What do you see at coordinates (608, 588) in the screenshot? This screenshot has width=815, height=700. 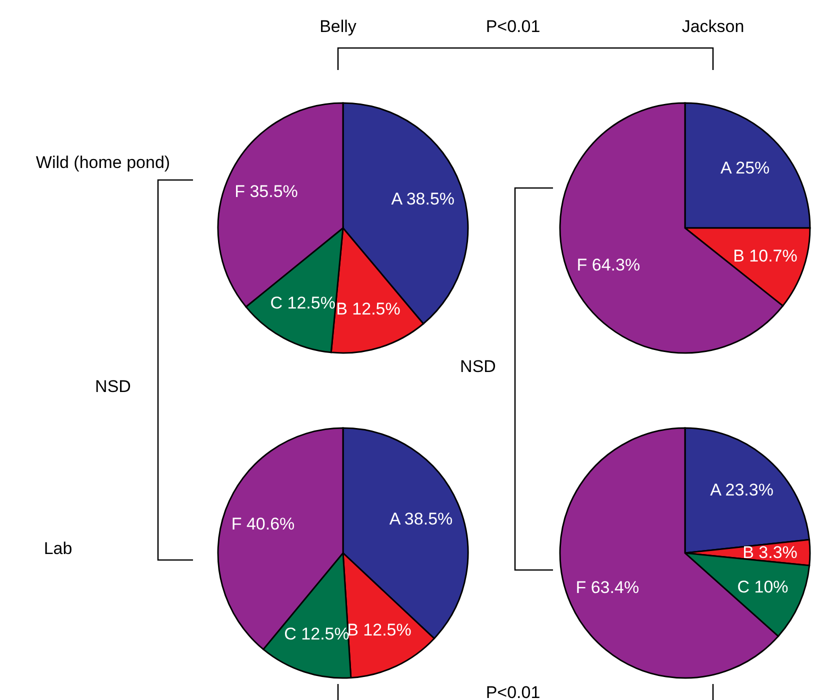 I see `slice-label: F 63.4%` at bounding box center [608, 588].